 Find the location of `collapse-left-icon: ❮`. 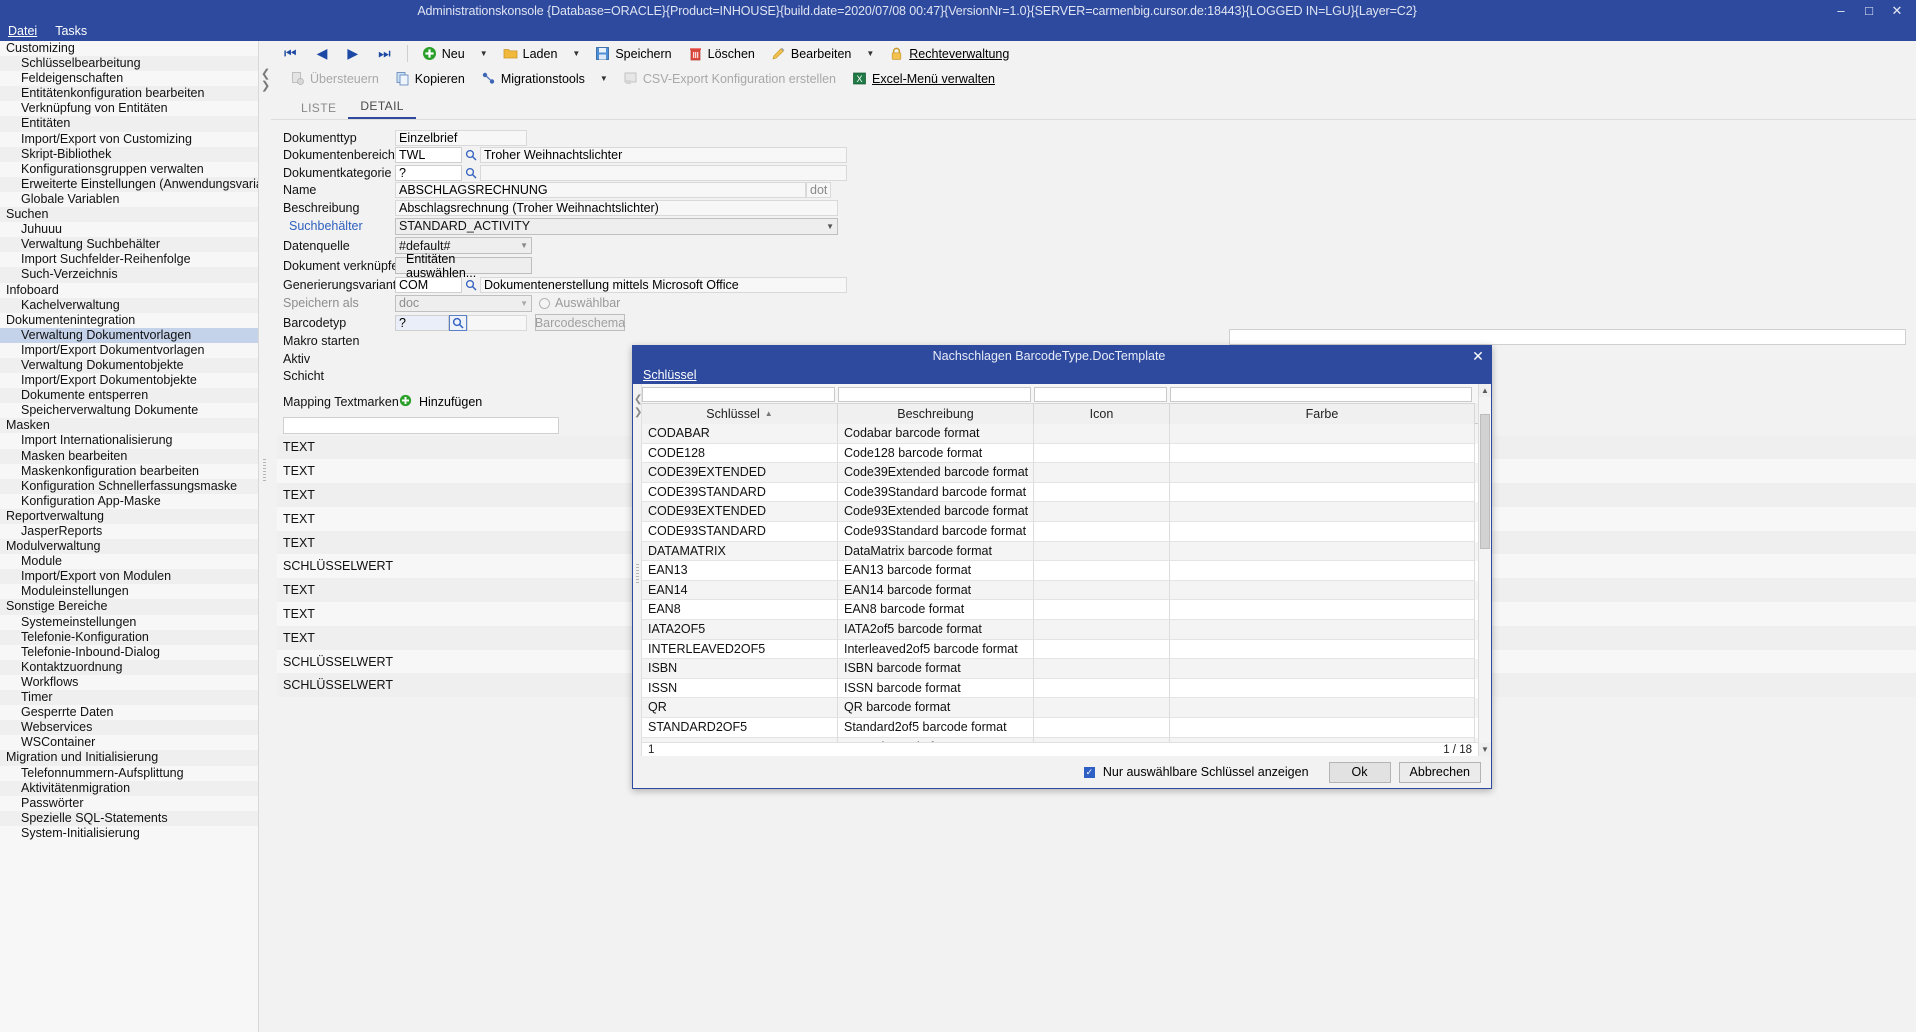

collapse-left-icon: ❮ is located at coordinates (266, 74).